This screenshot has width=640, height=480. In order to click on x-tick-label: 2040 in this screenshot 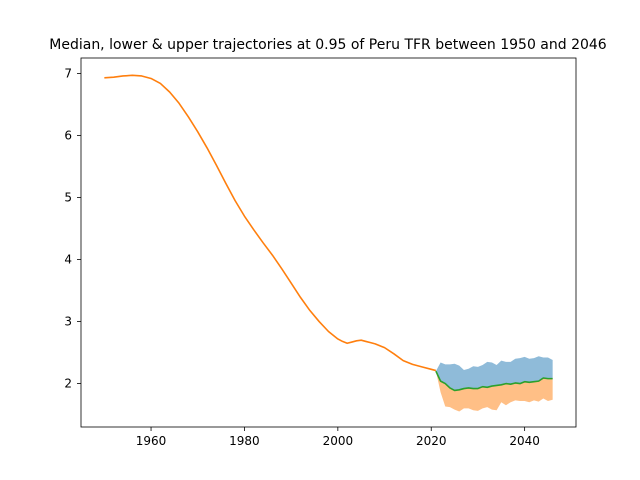, I will do `click(524, 441)`.